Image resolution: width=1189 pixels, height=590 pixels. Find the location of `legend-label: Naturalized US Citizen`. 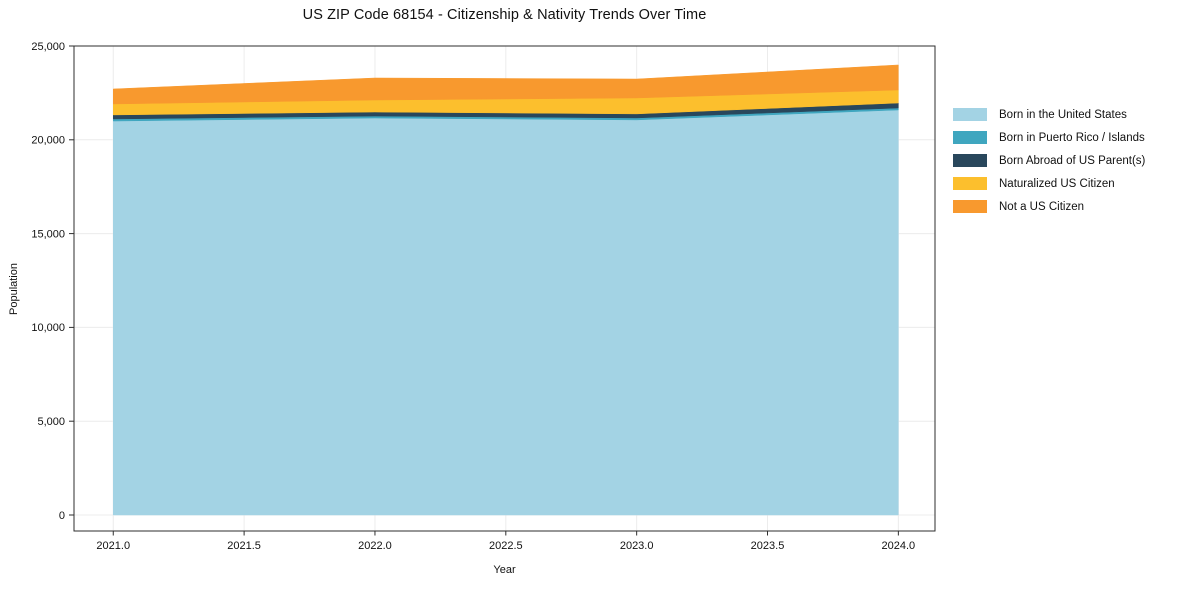

legend-label: Naturalized US Citizen is located at coordinates (1057, 183).